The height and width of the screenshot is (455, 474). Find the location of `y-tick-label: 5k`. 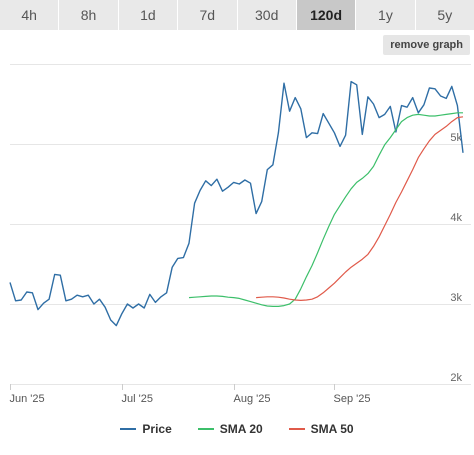

y-tick-label: 5k is located at coordinates (456, 138).